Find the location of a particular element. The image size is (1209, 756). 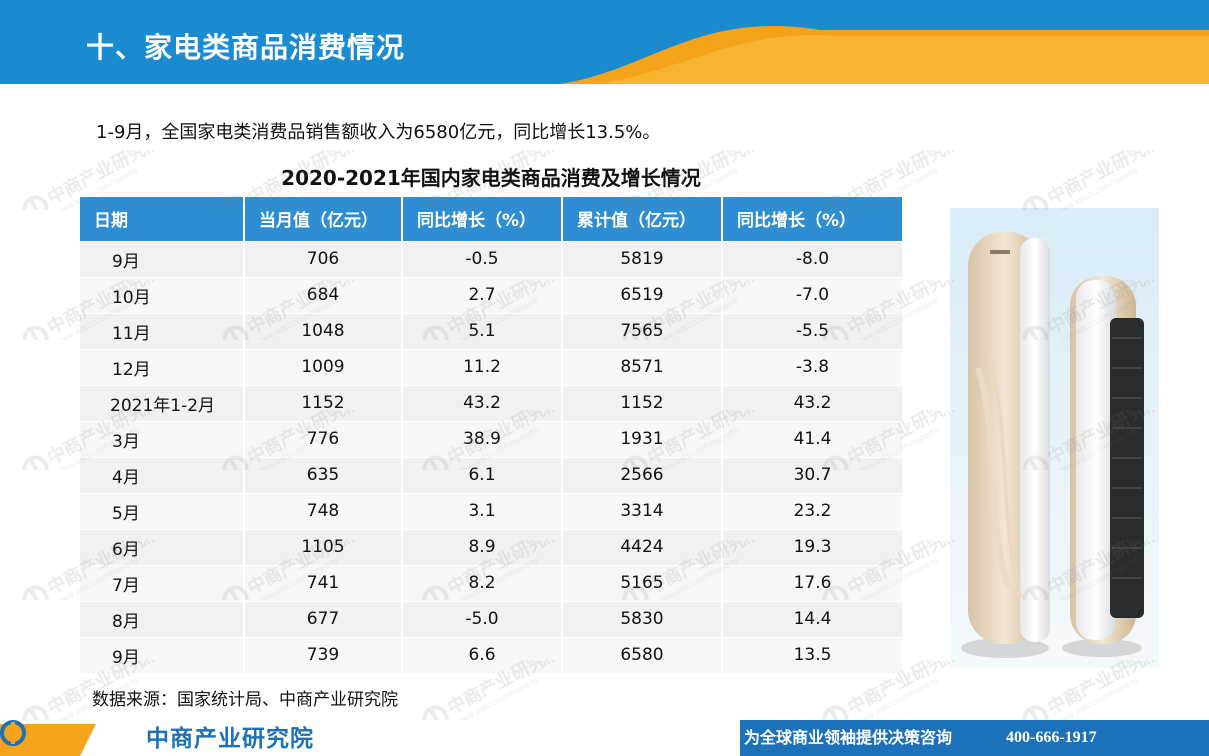

table-row: 12月 1009 11.2 8571 -3.8 is located at coordinates (491, 366).